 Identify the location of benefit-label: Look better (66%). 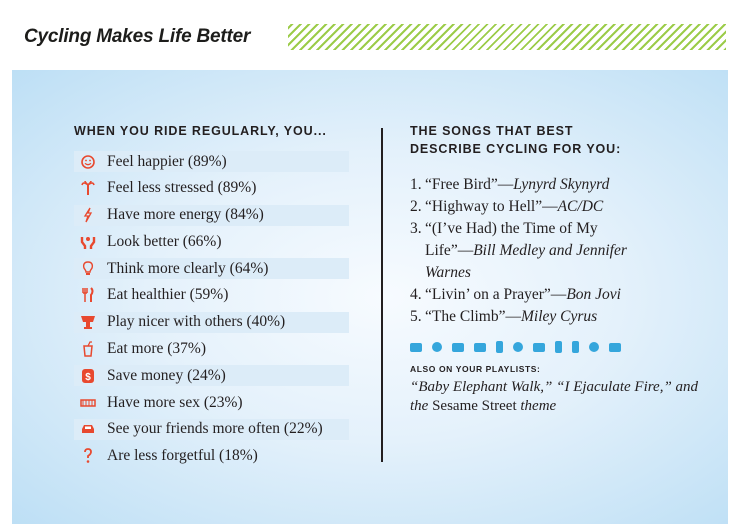
(164, 241).